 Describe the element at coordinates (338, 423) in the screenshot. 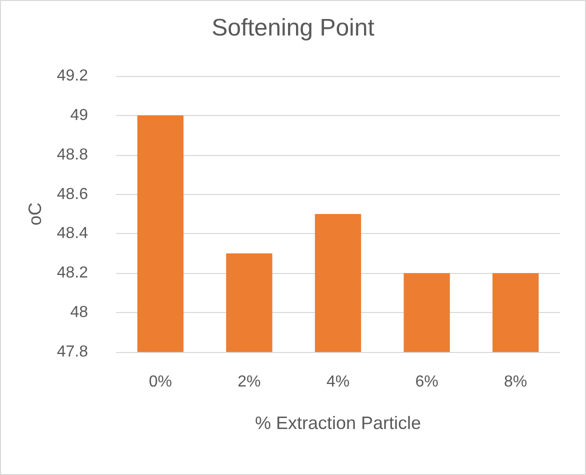

I see `x-axis-title: % Extraction Particle` at that location.